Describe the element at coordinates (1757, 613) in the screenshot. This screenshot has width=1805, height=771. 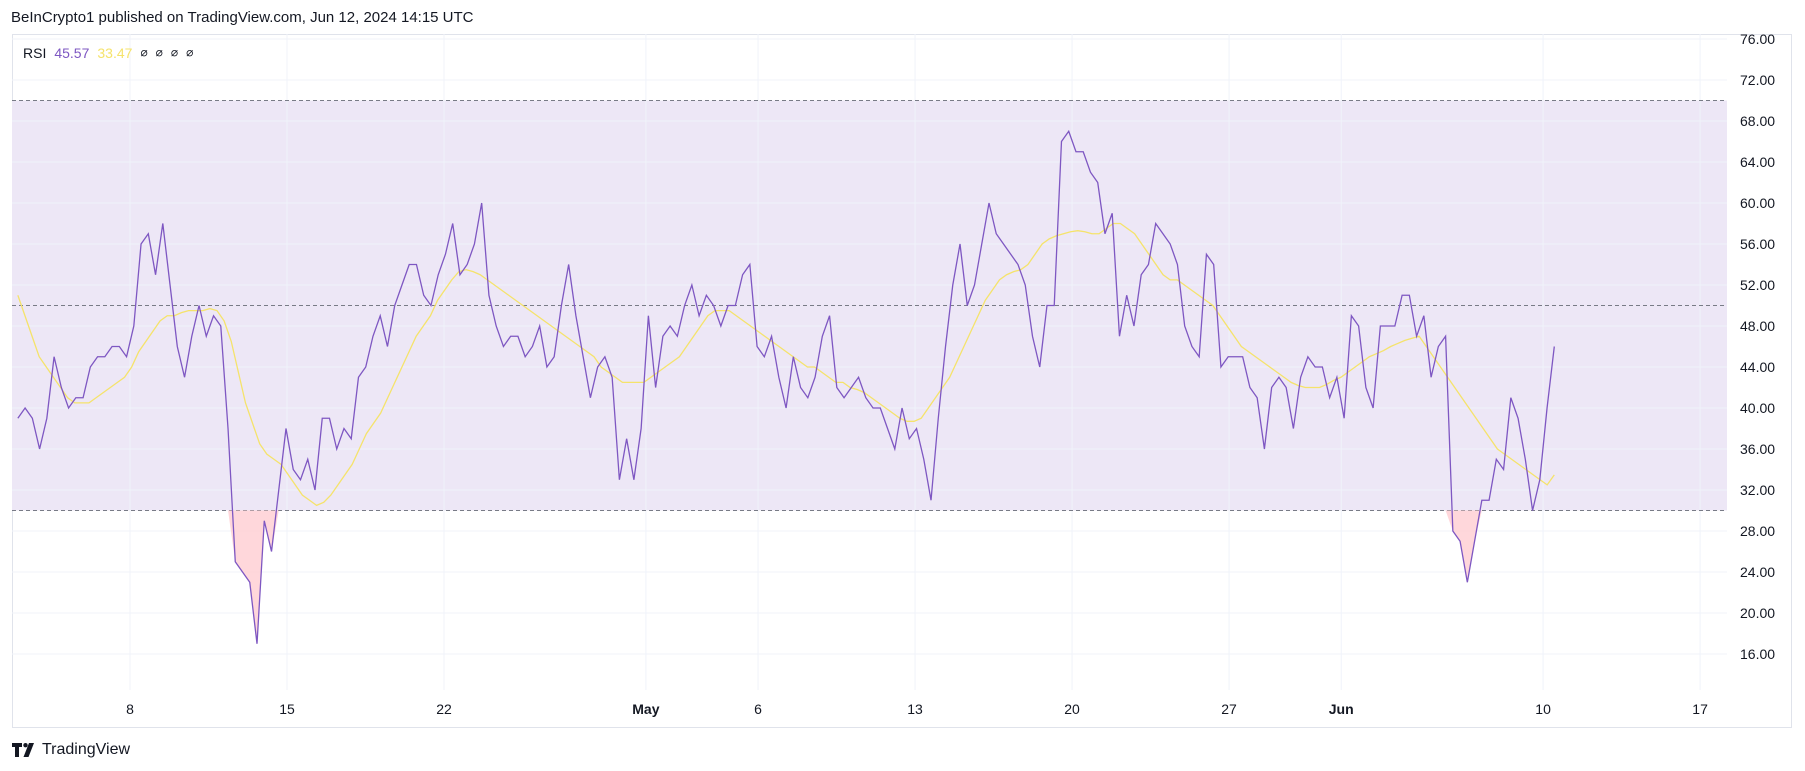
I see `y-tick-label: 20.00` at that location.